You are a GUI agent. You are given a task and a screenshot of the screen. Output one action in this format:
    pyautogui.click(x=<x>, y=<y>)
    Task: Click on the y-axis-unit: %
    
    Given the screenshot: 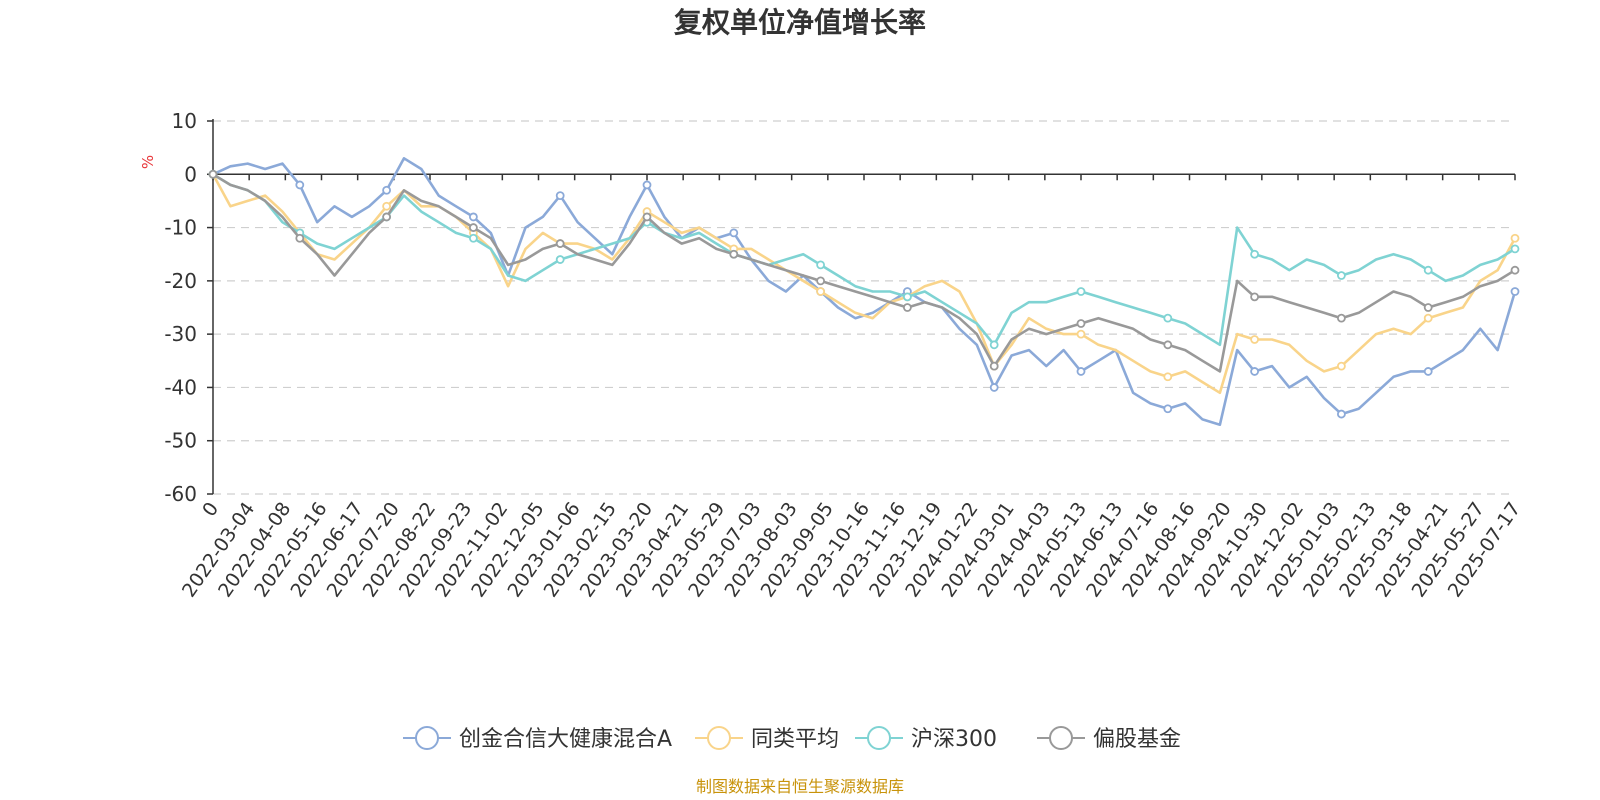 What is the action you would take?
    pyautogui.click(x=148, y=162)
    